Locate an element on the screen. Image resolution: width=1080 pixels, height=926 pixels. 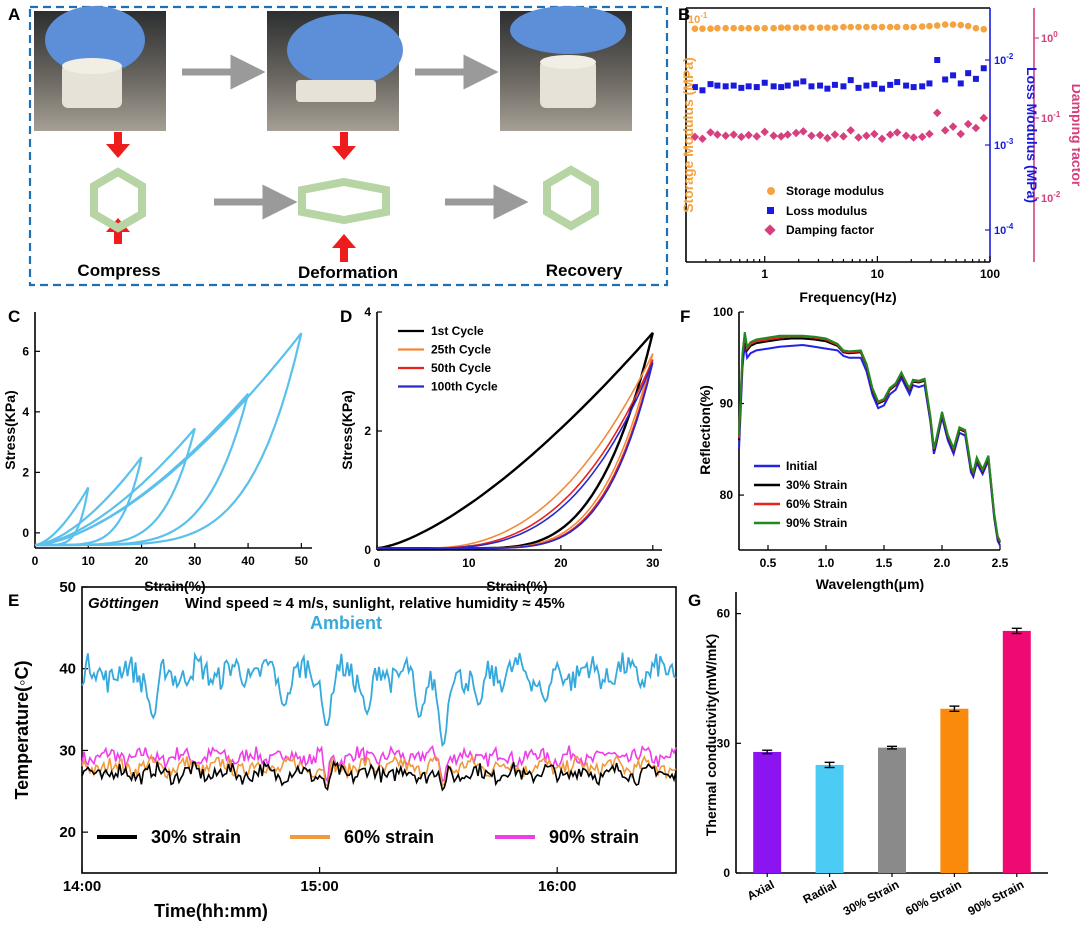
axis-title: Temperature(◦C) is located at coordinates (22, 729).